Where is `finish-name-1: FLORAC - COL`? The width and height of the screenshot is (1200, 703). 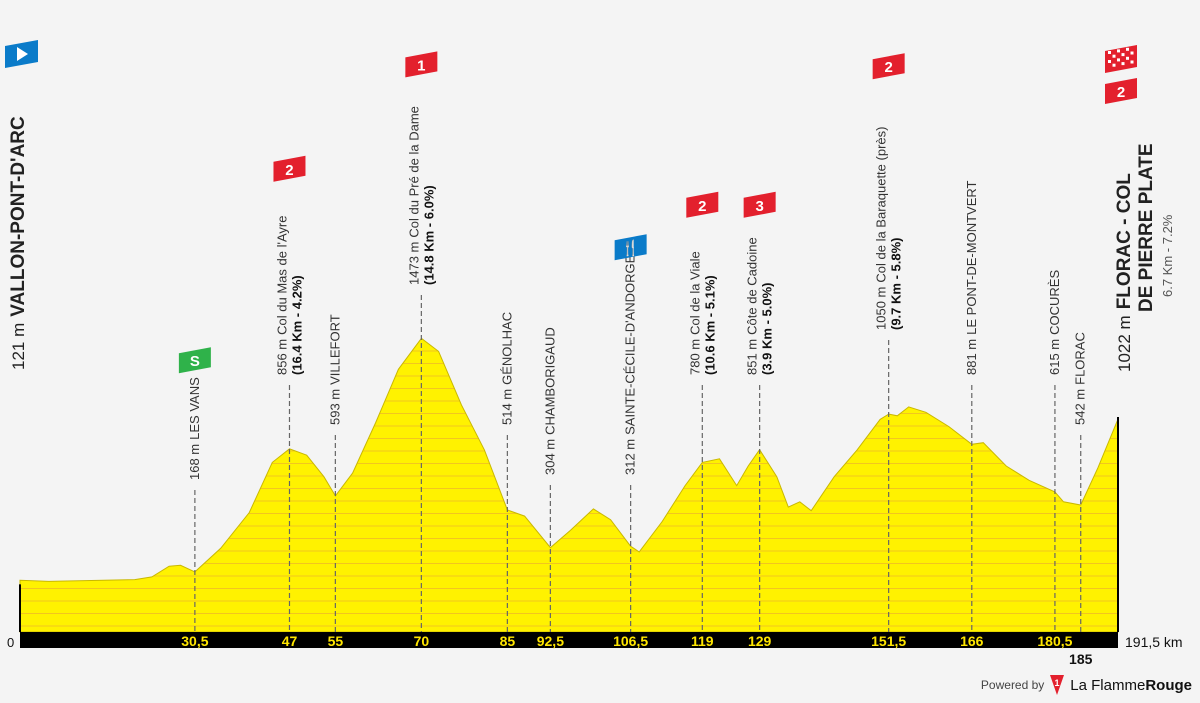
finish-name-1: FLORAC - COL is located at coordinates (1124, 241).